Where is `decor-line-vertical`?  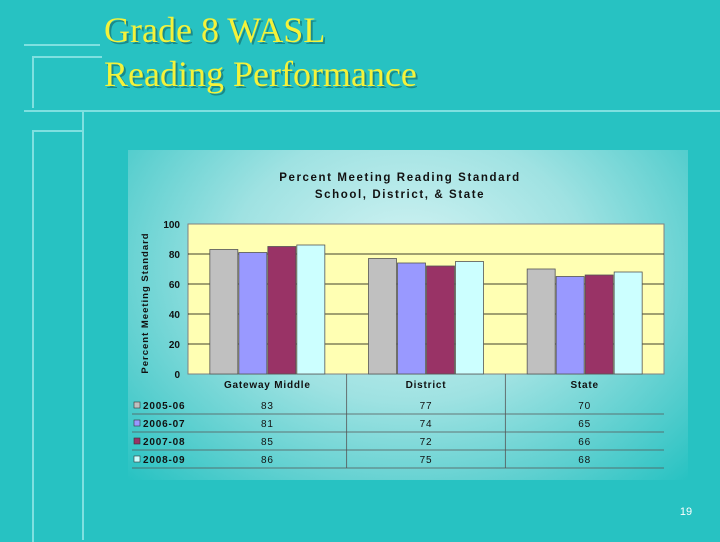
decor-line-vertical is located at coordinates (83, 325).